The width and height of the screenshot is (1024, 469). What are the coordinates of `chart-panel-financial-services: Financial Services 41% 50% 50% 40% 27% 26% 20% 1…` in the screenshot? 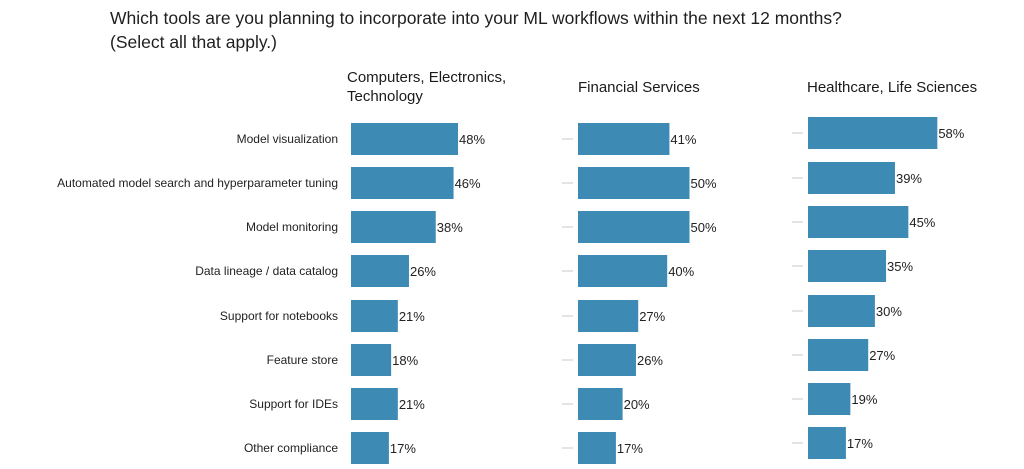 It's located at (639, 271).